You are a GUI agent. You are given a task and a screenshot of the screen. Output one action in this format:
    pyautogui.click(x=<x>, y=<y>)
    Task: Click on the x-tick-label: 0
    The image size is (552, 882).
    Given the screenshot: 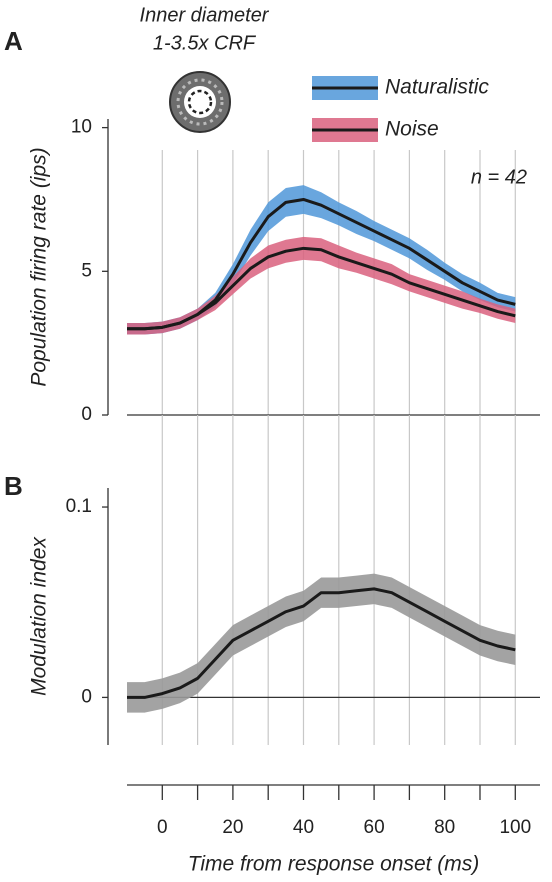 What is the action you would take?
    pyautogui.click(x=162, y=827)
    